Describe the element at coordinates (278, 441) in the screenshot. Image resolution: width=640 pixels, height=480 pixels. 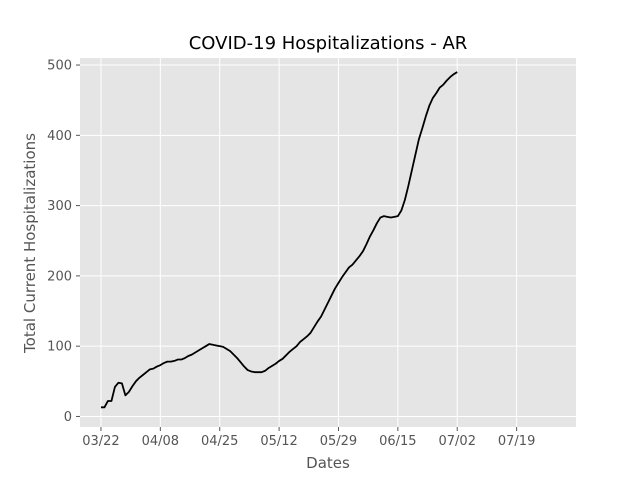
I see `x-tick-label: 05/12` at that location.